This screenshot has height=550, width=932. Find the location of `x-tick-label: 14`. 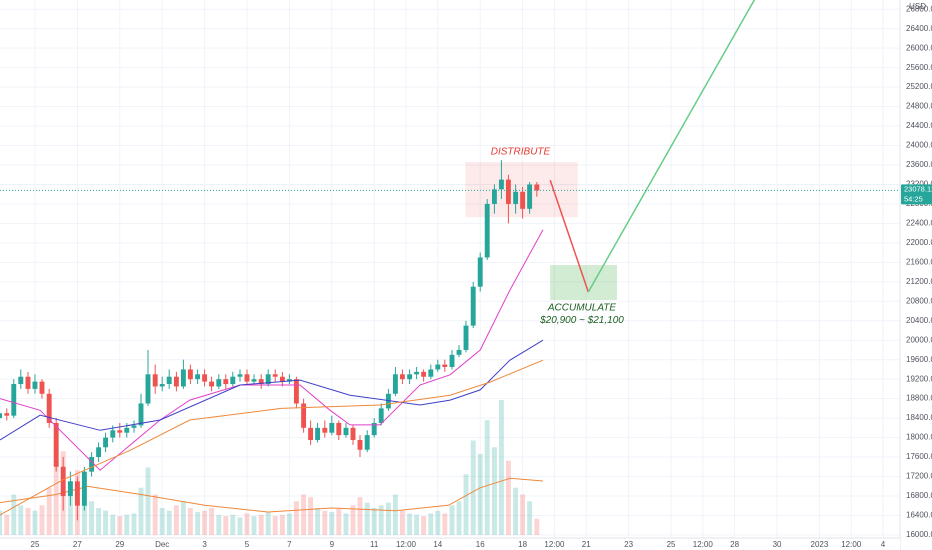

x-tick-label: 14 is located at coordinates (437, 544).